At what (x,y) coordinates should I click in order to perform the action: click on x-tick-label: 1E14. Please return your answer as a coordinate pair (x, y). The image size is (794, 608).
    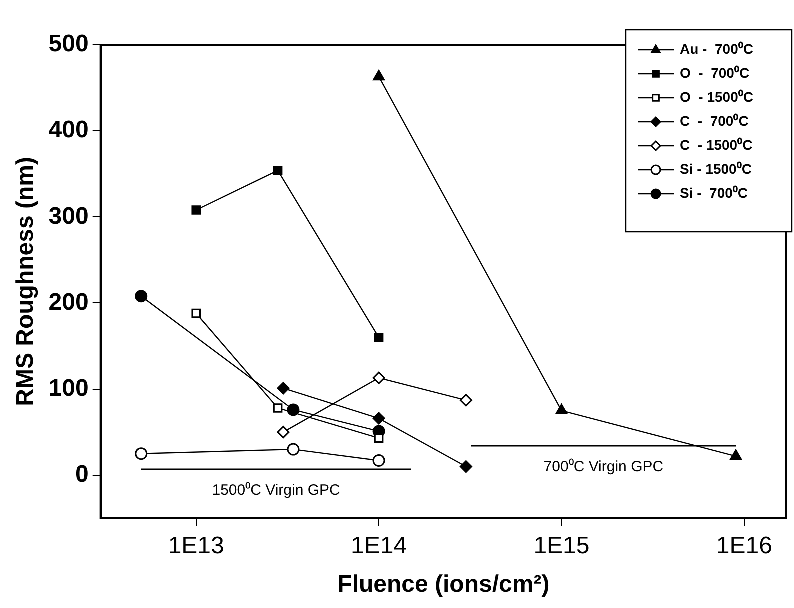
    Looking at the image, I should click on (379, 546).